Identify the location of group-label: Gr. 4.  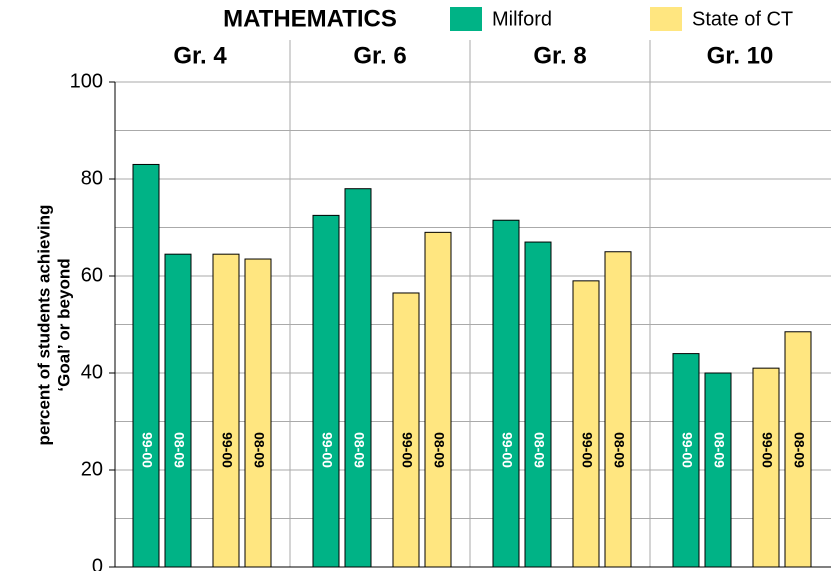
(200, 55).